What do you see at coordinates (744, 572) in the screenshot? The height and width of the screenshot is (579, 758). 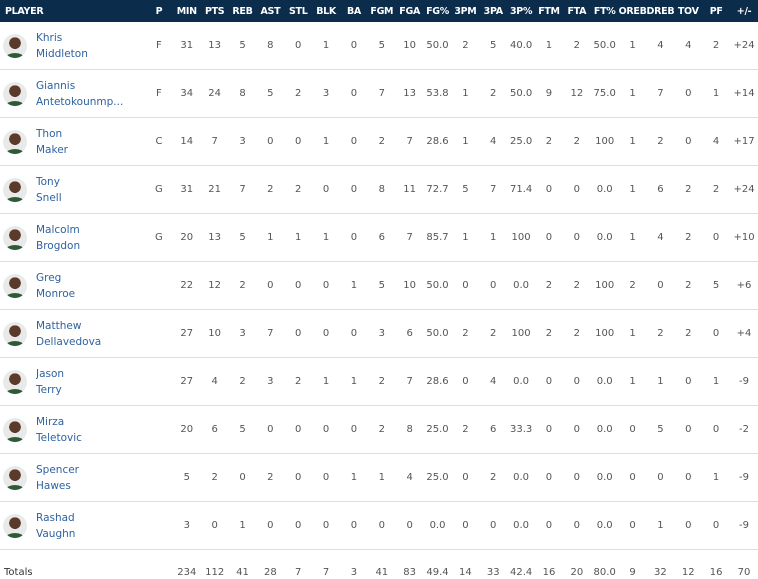 I see `total--: 70` at bounding box center [744, 572].